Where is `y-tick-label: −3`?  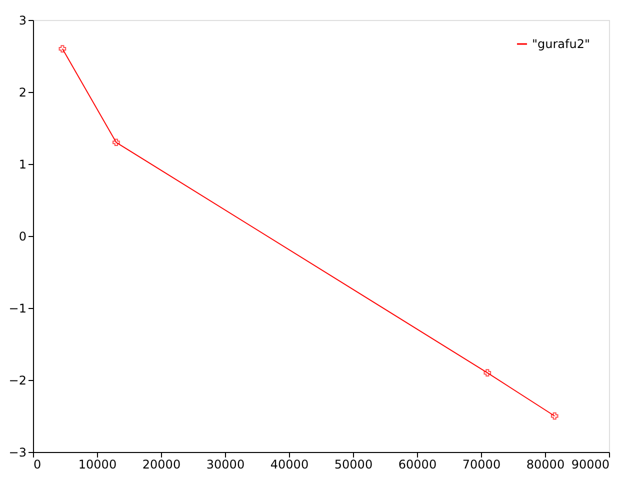 y-tick-label: −3 is located at coordinates (17, 453).